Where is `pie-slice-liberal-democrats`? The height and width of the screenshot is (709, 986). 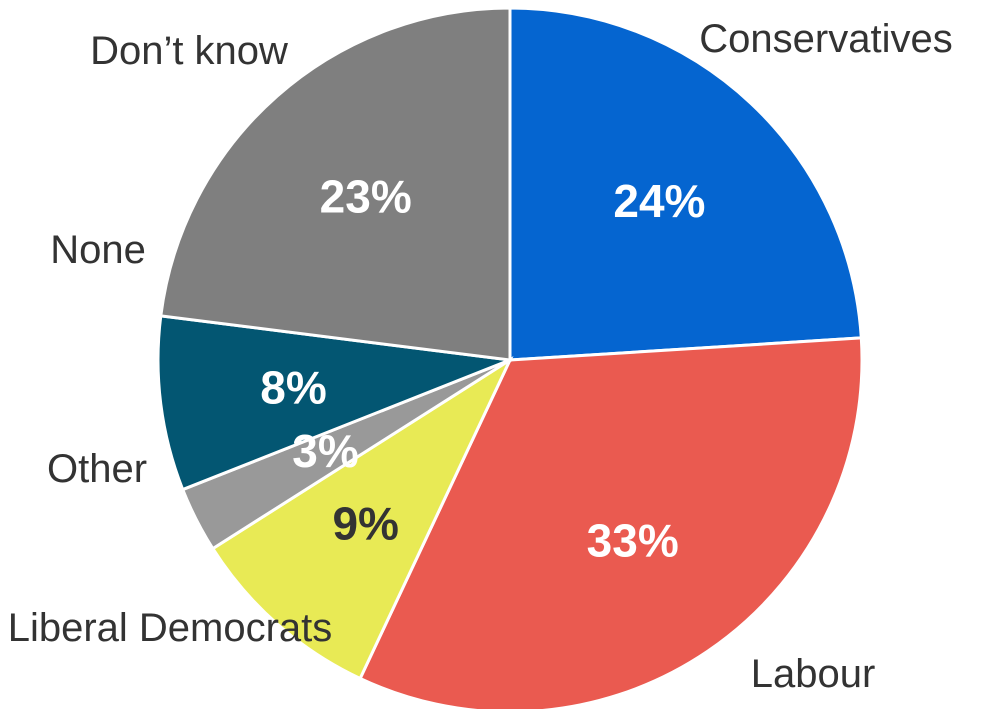
pie-slice-liberal-democrats is located at coordinates (362, 518).